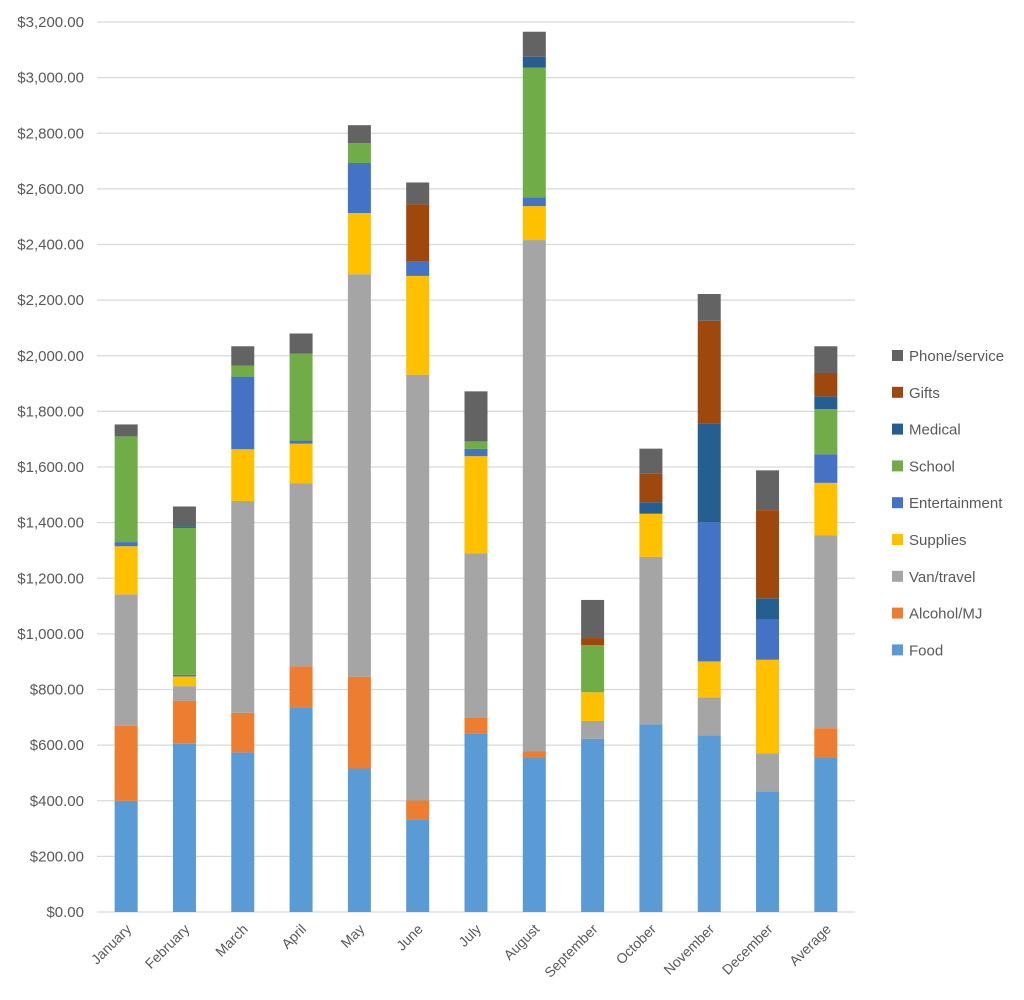 The height and width of the screenshot is (1000, 1024). Describe the element at coordinates (651, 680) in the screenshot. I see `bar-stack-october` at that location.